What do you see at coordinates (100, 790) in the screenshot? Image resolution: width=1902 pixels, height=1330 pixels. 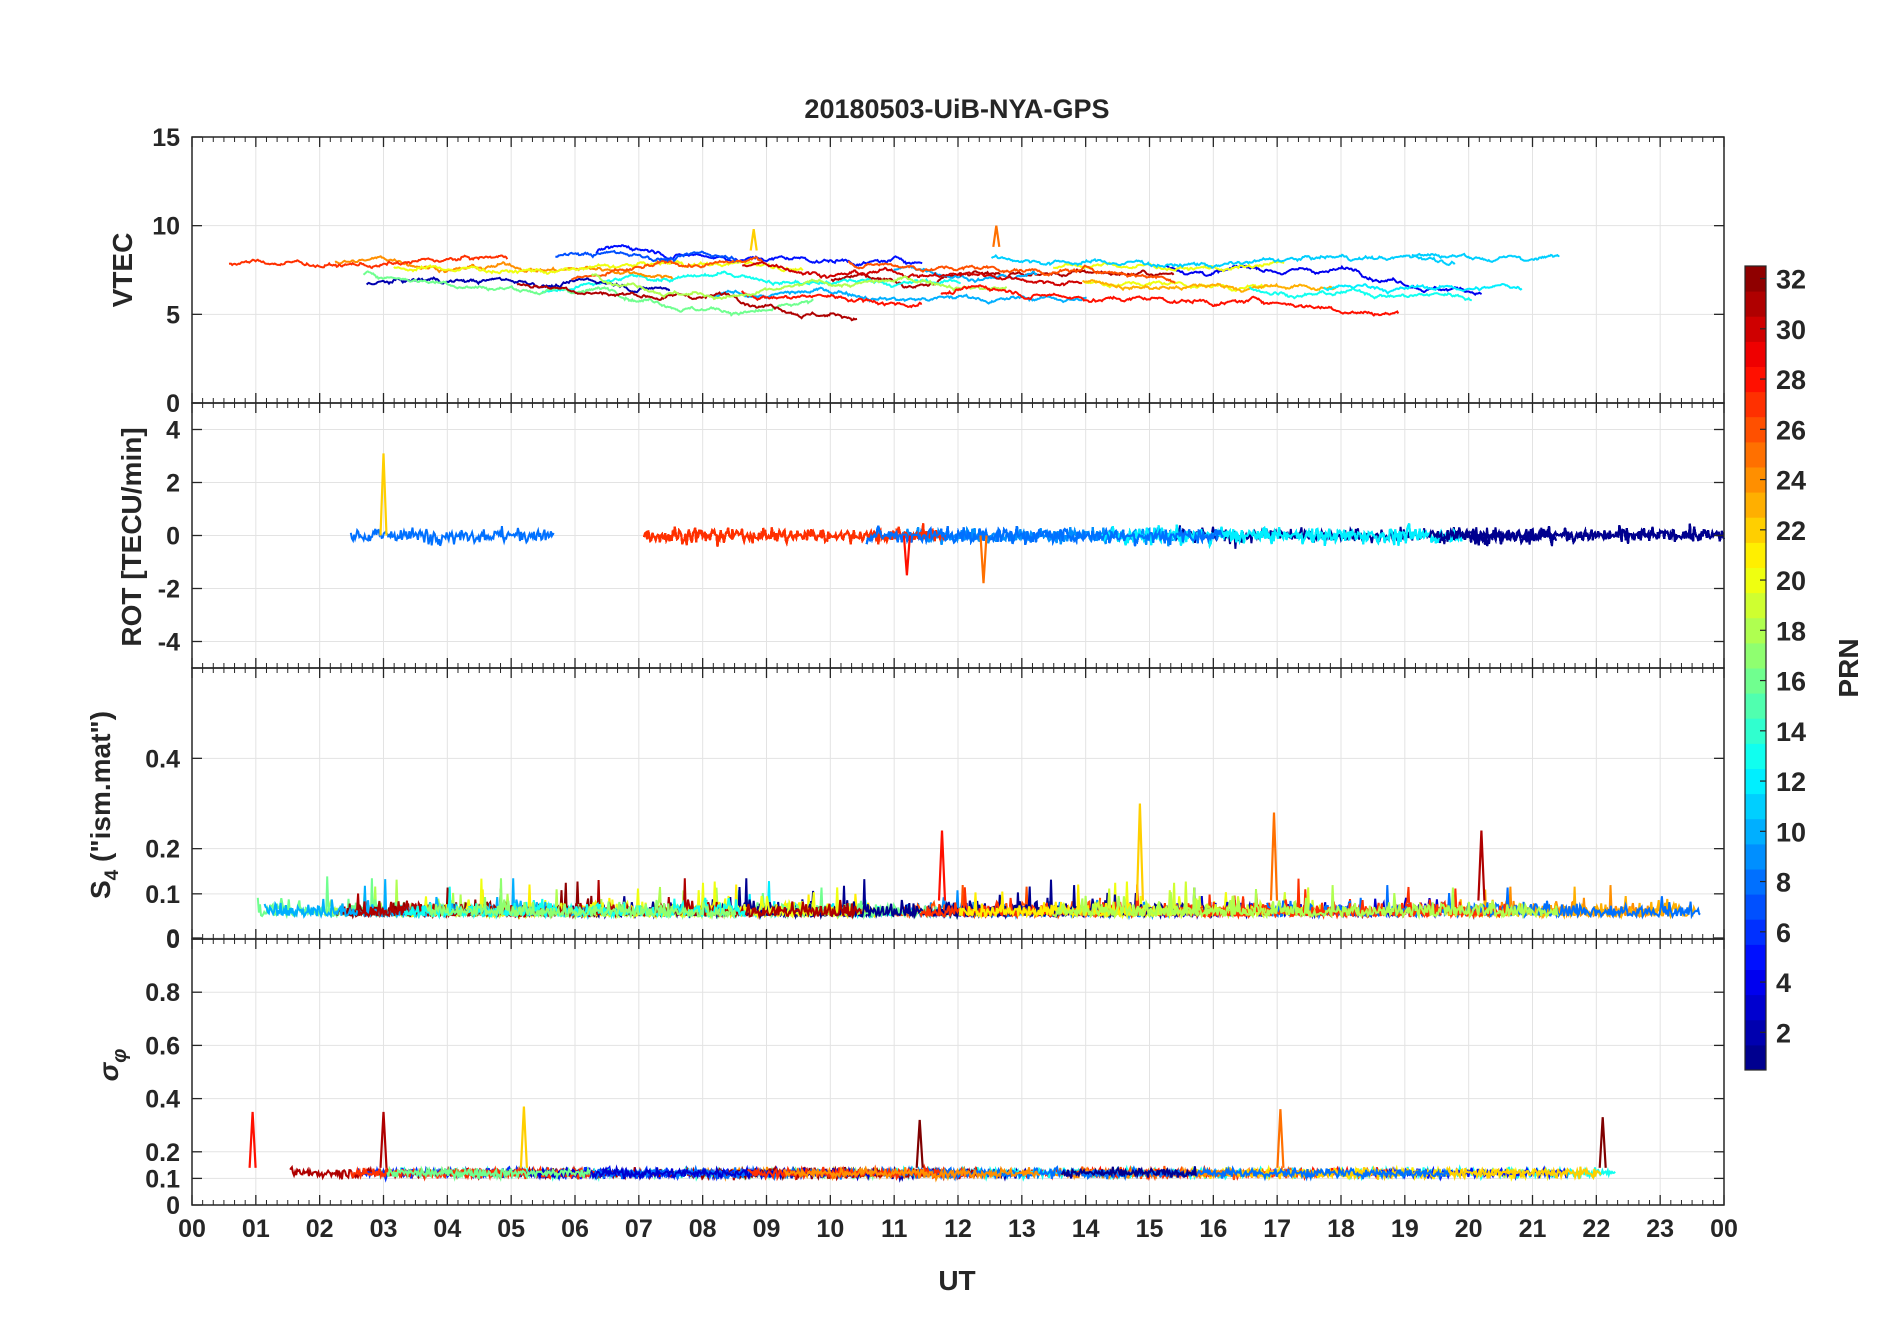 I see `s4-label-rest: ("ism.mat")` at bounding box center [100, 790].